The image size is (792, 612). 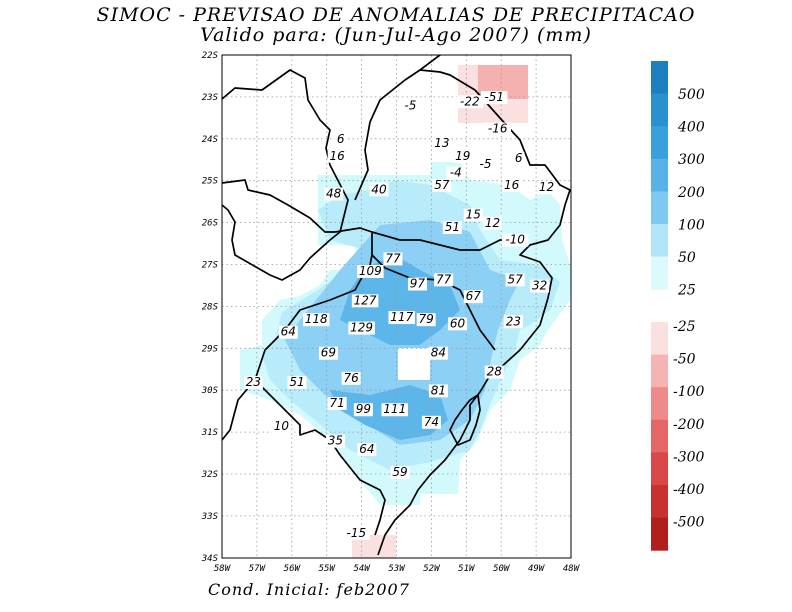 I want to click on longitude-tick-label: 52W, so click(x=432, y=569).